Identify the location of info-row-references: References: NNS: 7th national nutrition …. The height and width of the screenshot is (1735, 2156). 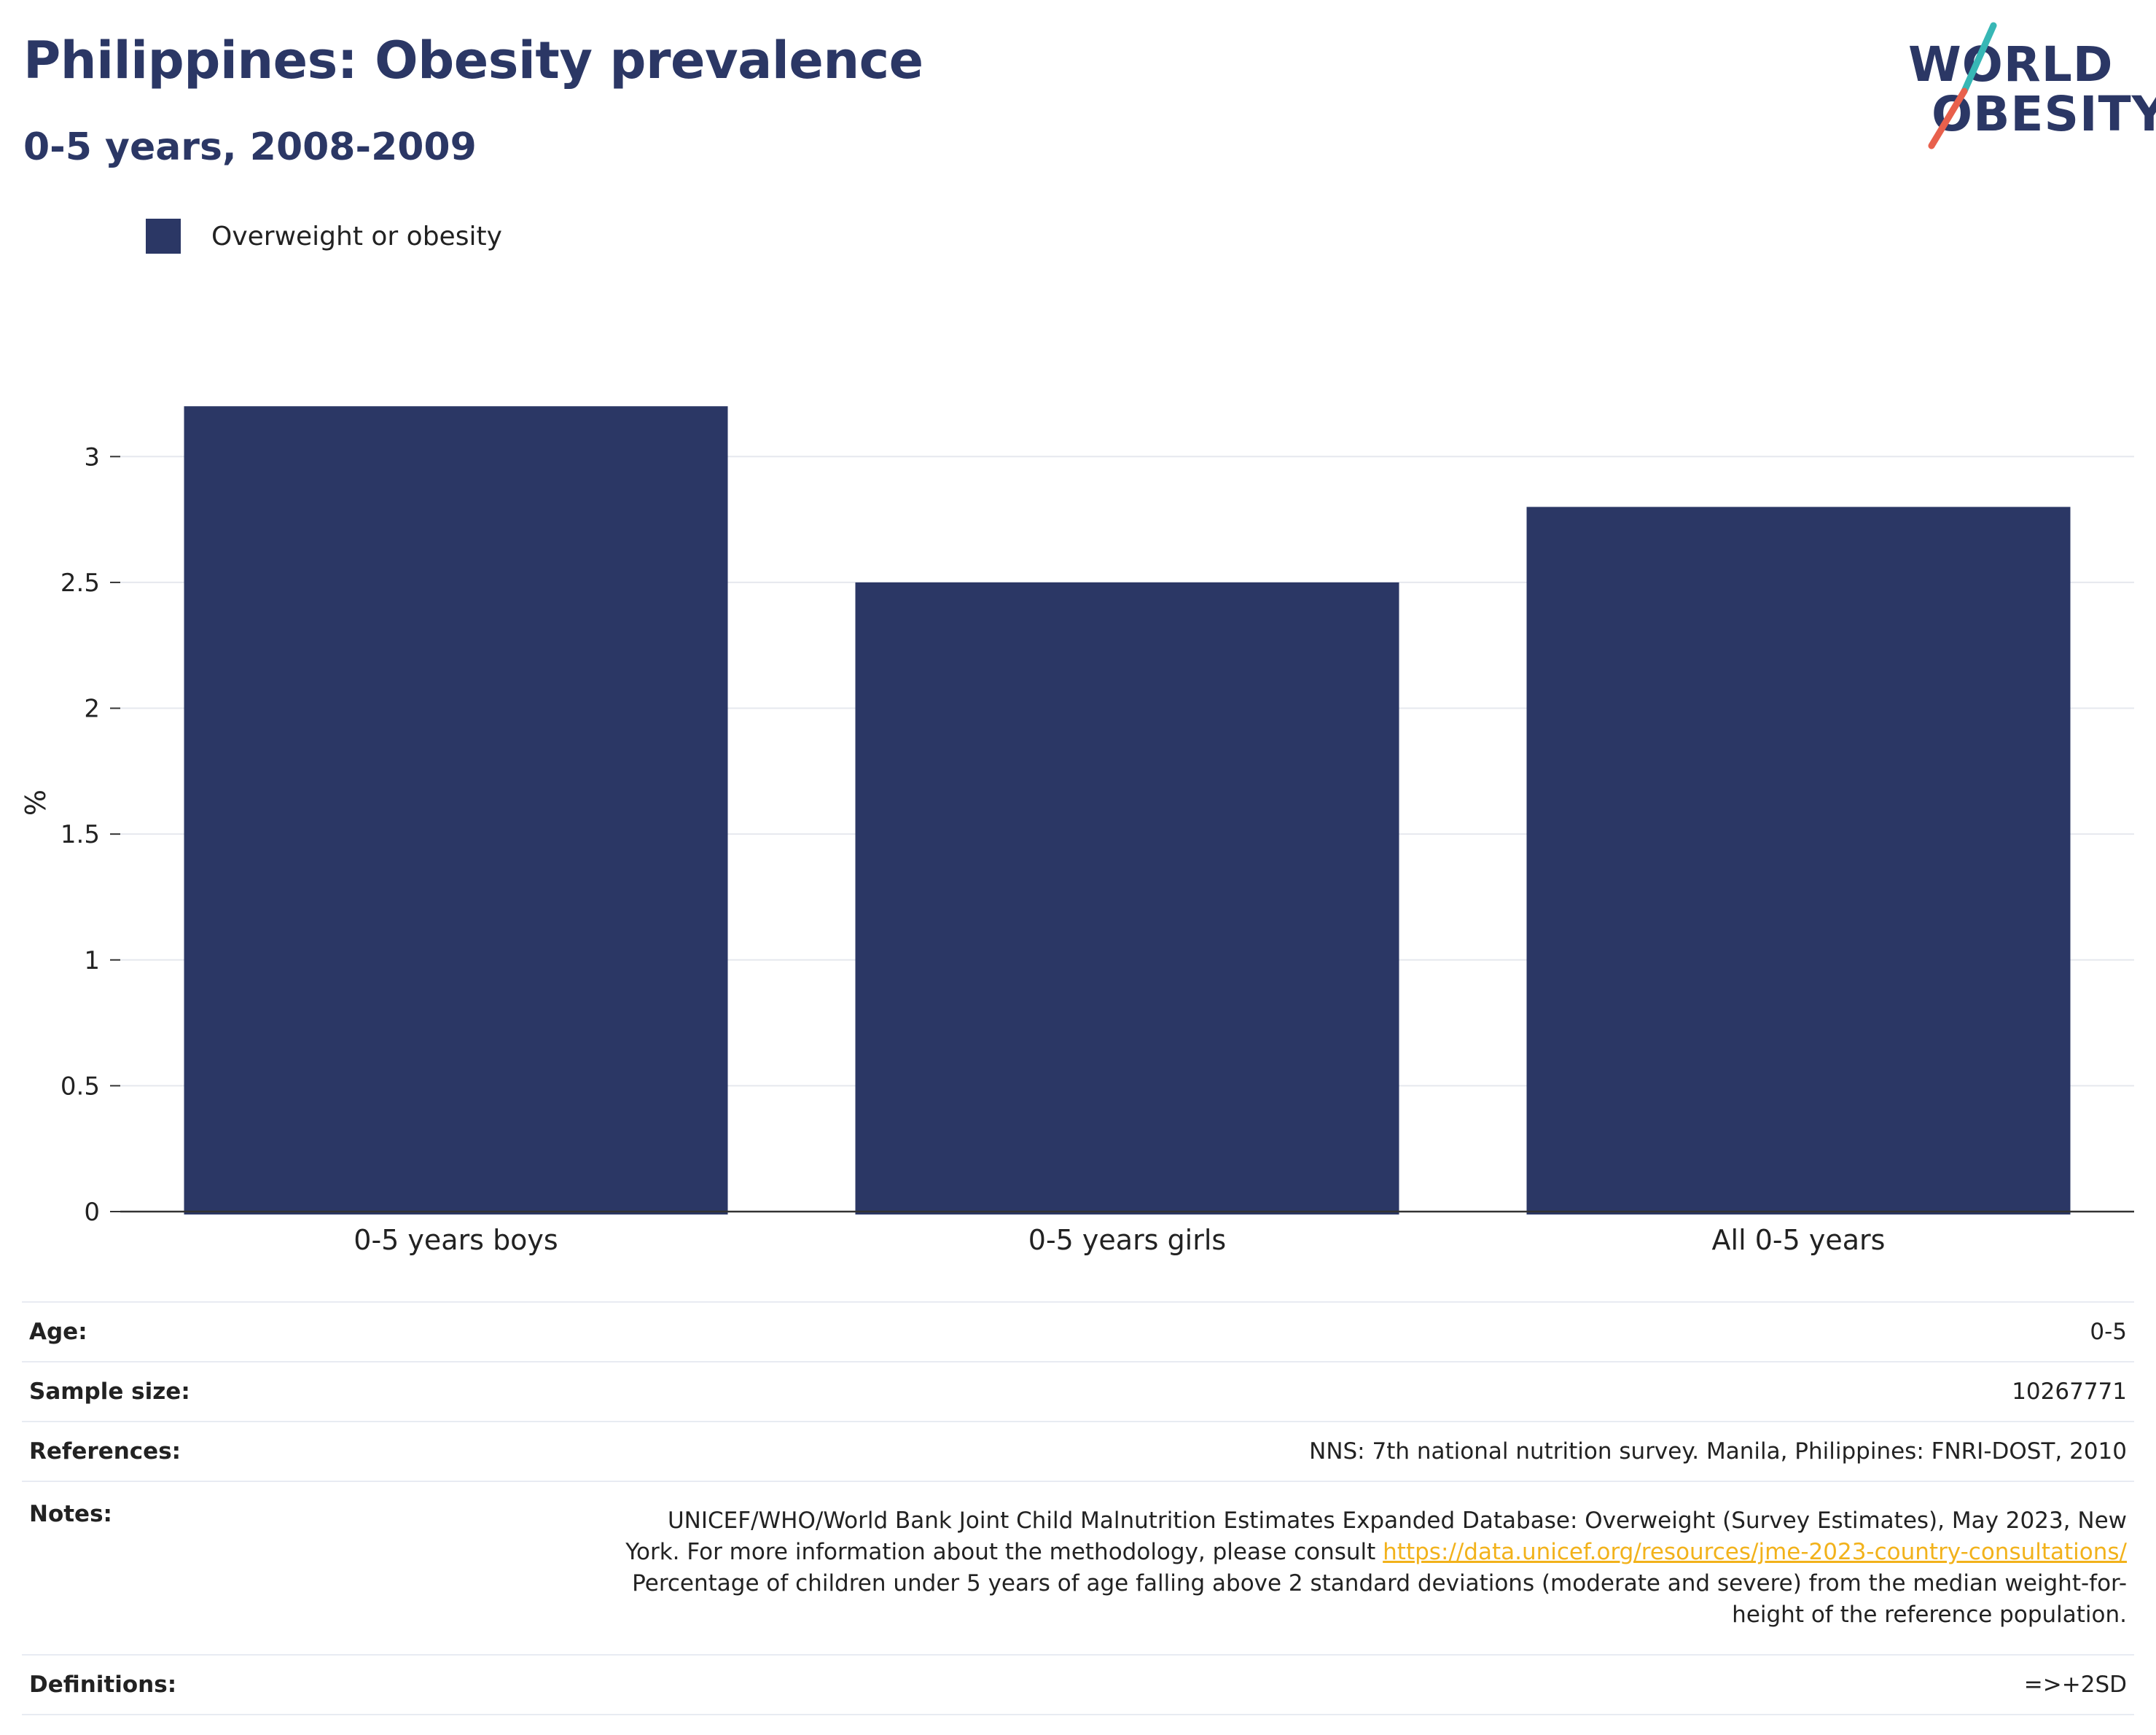
(1078, 1451).